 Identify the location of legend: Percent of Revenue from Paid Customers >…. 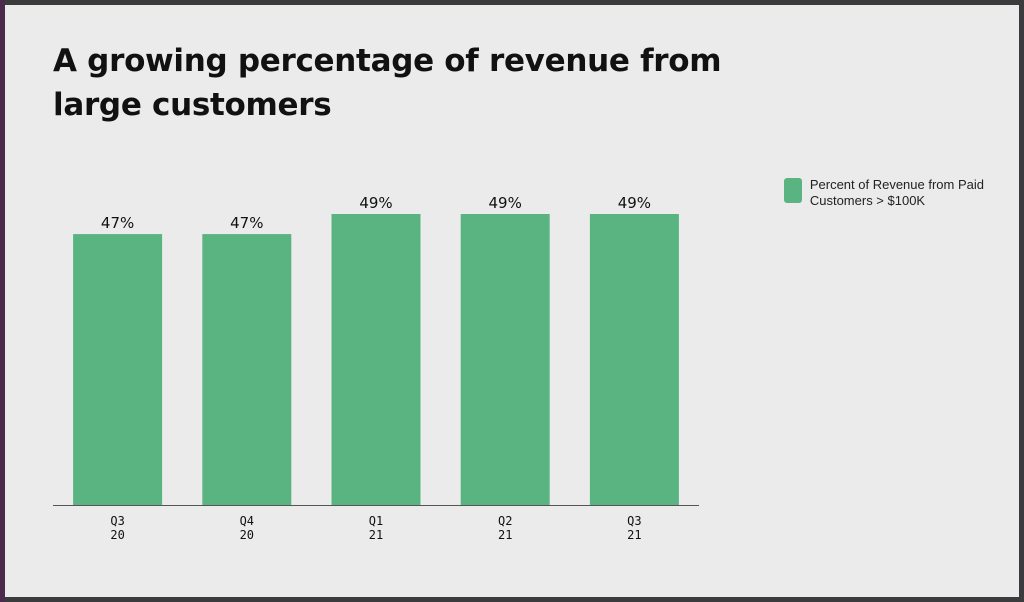
(901, 193).